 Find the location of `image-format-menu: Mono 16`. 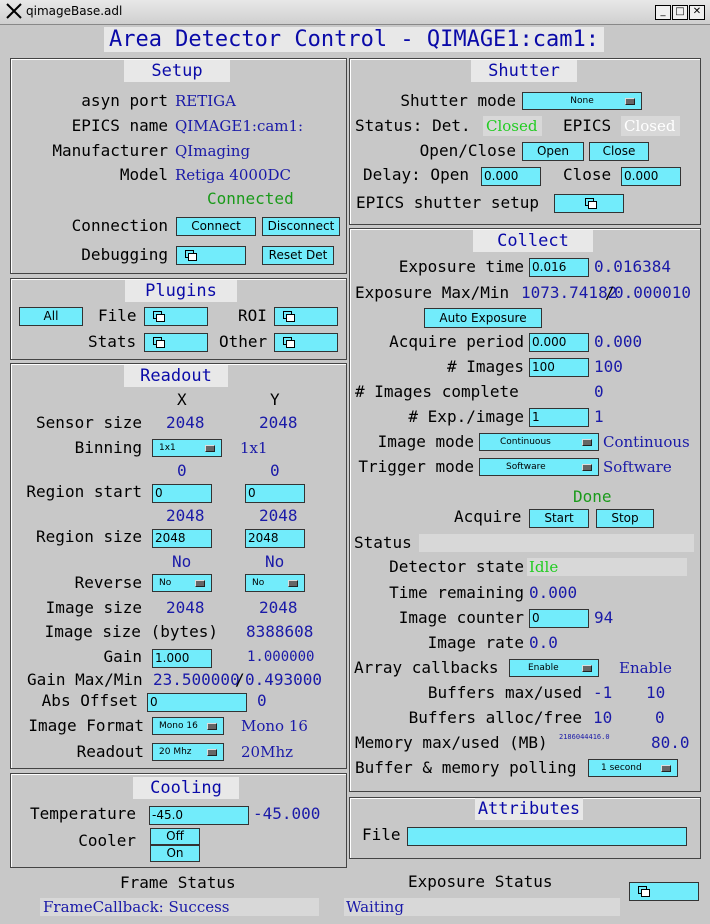

image-format-menu: Mono 16 is located at coordinates (188, 726).